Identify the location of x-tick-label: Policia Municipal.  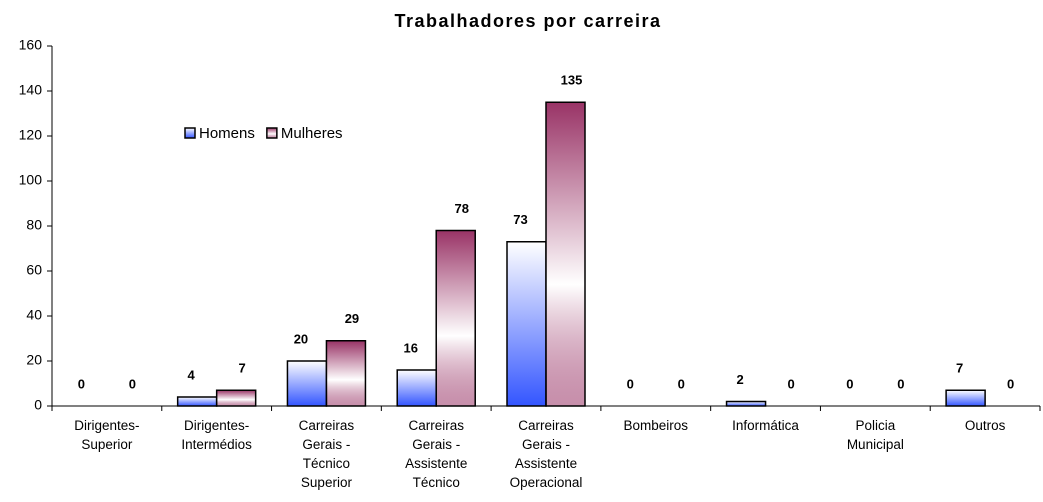
(875, 435).